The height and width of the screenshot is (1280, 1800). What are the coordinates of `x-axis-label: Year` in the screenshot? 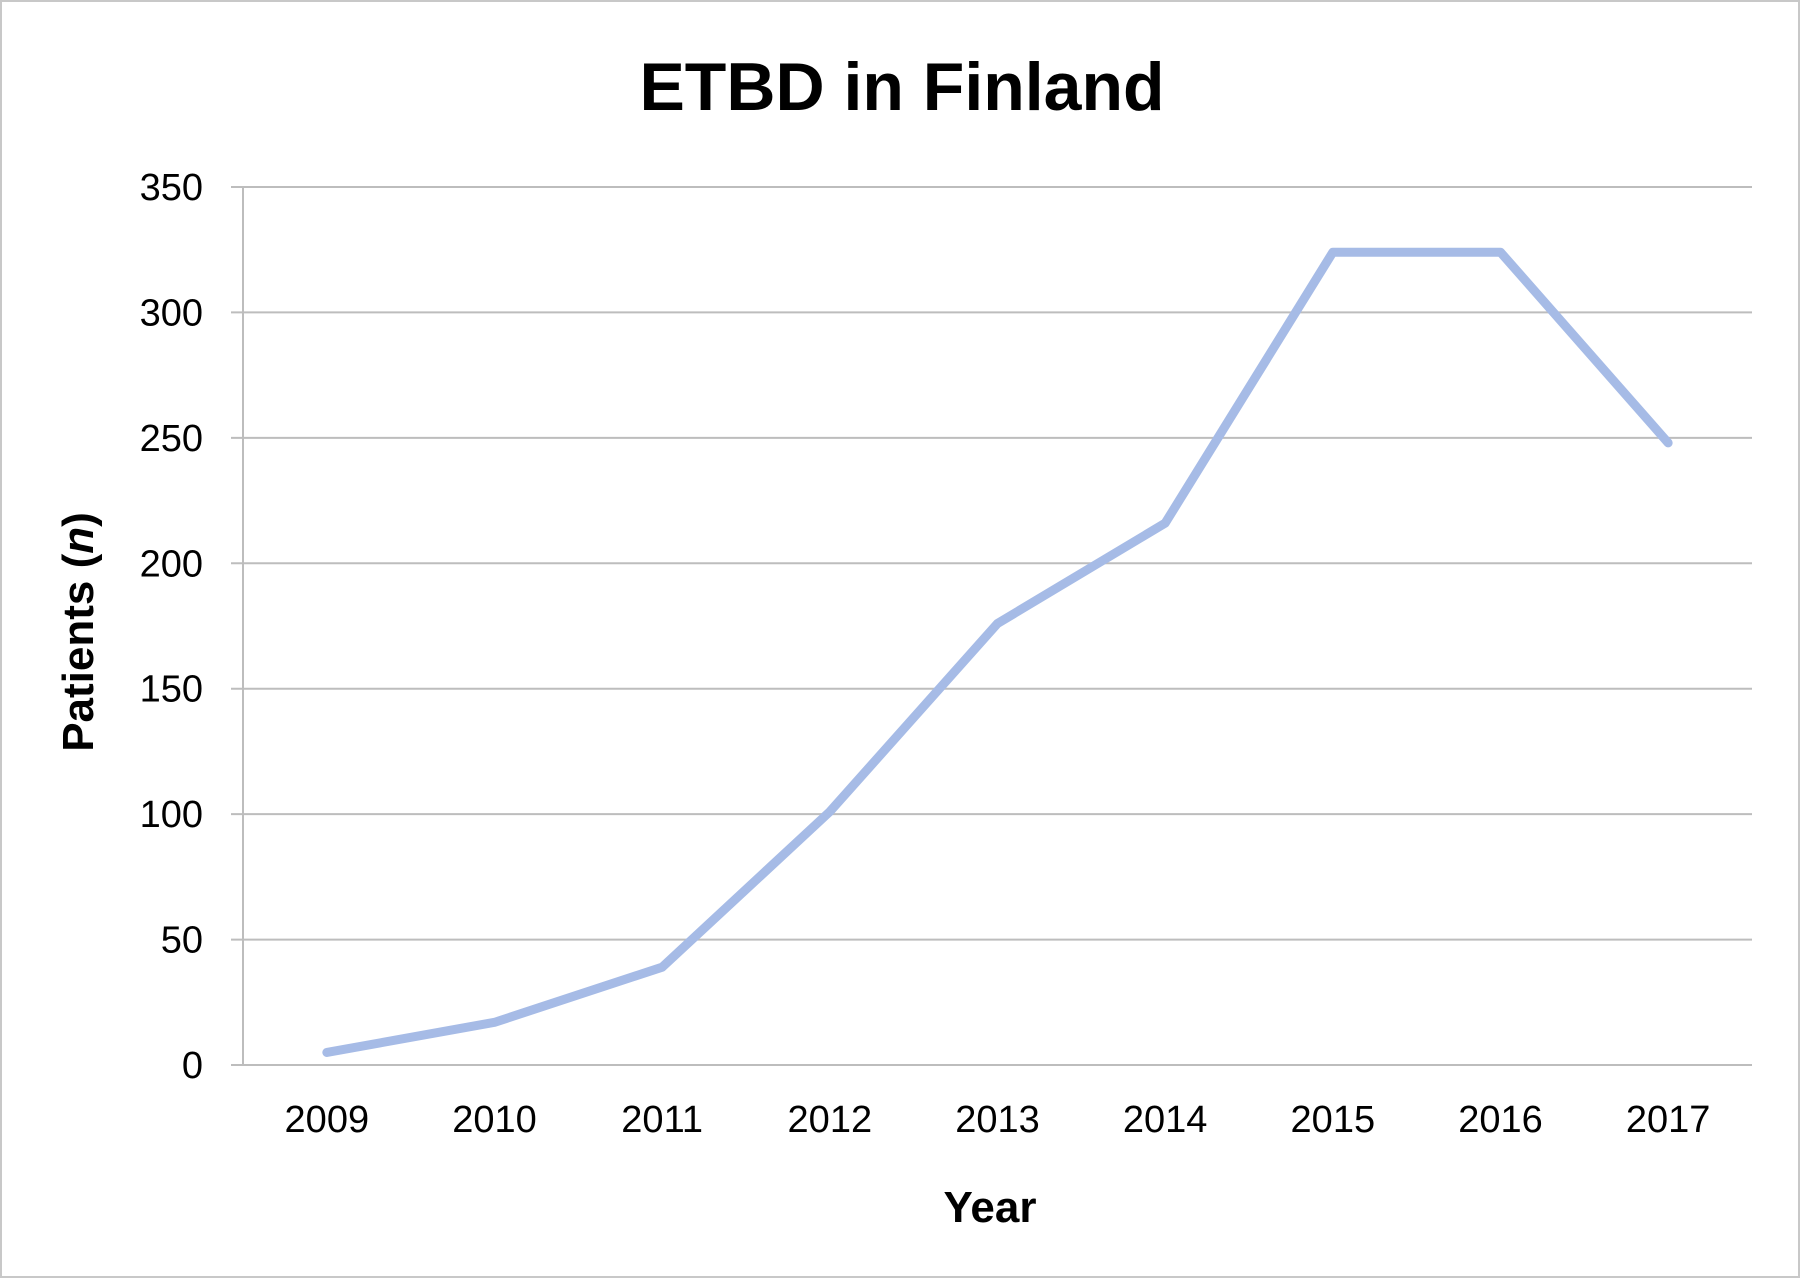 It's located at (990, 1207).